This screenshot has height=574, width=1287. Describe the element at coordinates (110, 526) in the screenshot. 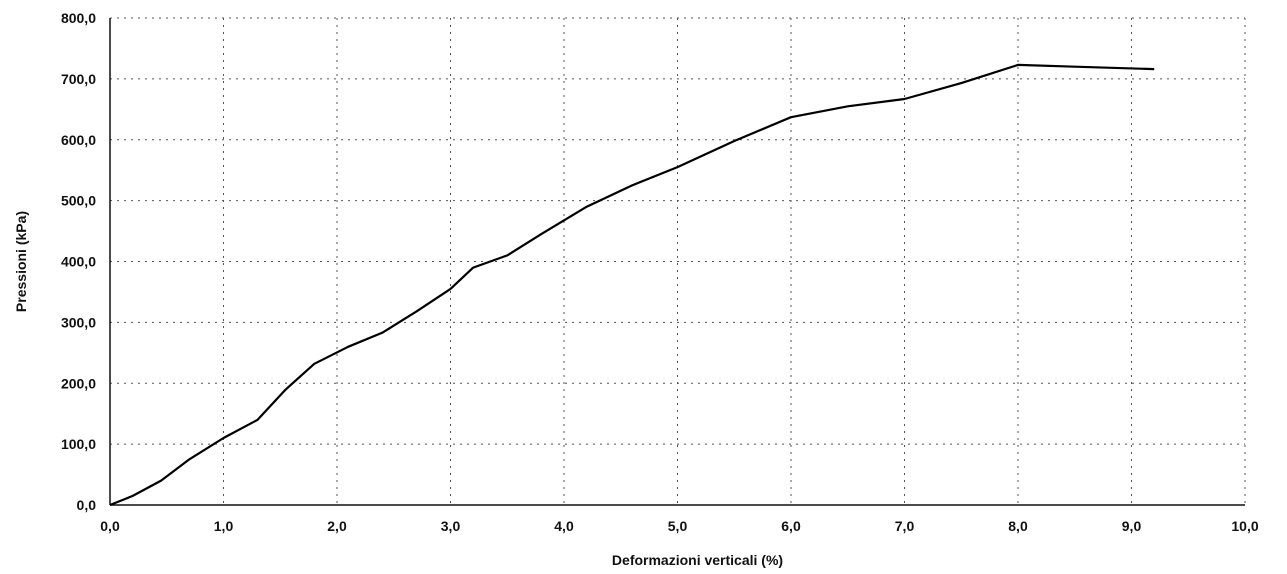

I see `x-tick-label: 0,0` at that location.